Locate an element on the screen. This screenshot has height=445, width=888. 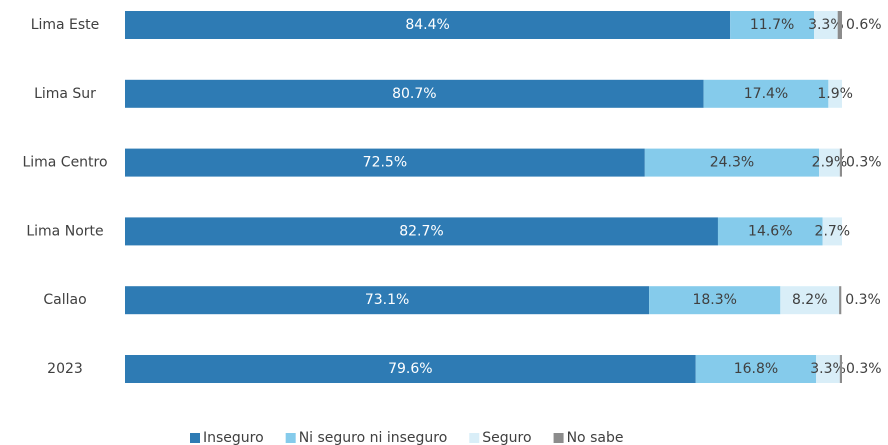
legend-label: Inseguro is located at coordinates (233, 437).